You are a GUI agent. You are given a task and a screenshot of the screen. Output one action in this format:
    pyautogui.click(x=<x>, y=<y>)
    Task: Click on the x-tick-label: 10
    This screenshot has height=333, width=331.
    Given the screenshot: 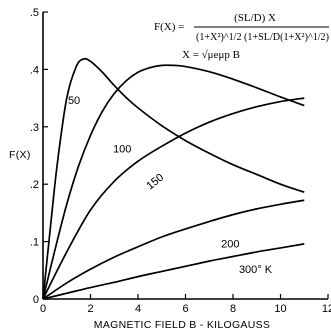 What is the action you would take?
    pyautogui.click(x=280, y=309)
    